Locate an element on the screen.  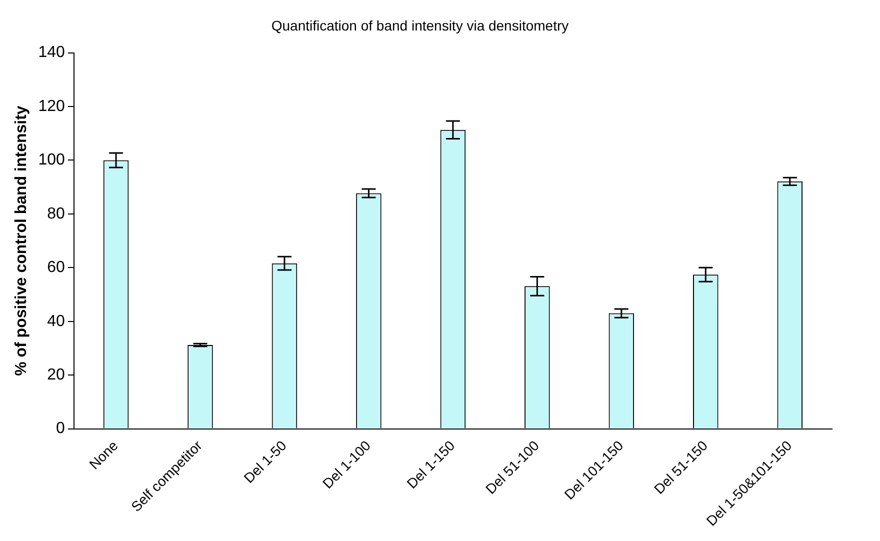
chart-title: Quantification of band intensity via densitometry is located at coordinates (420, 25).